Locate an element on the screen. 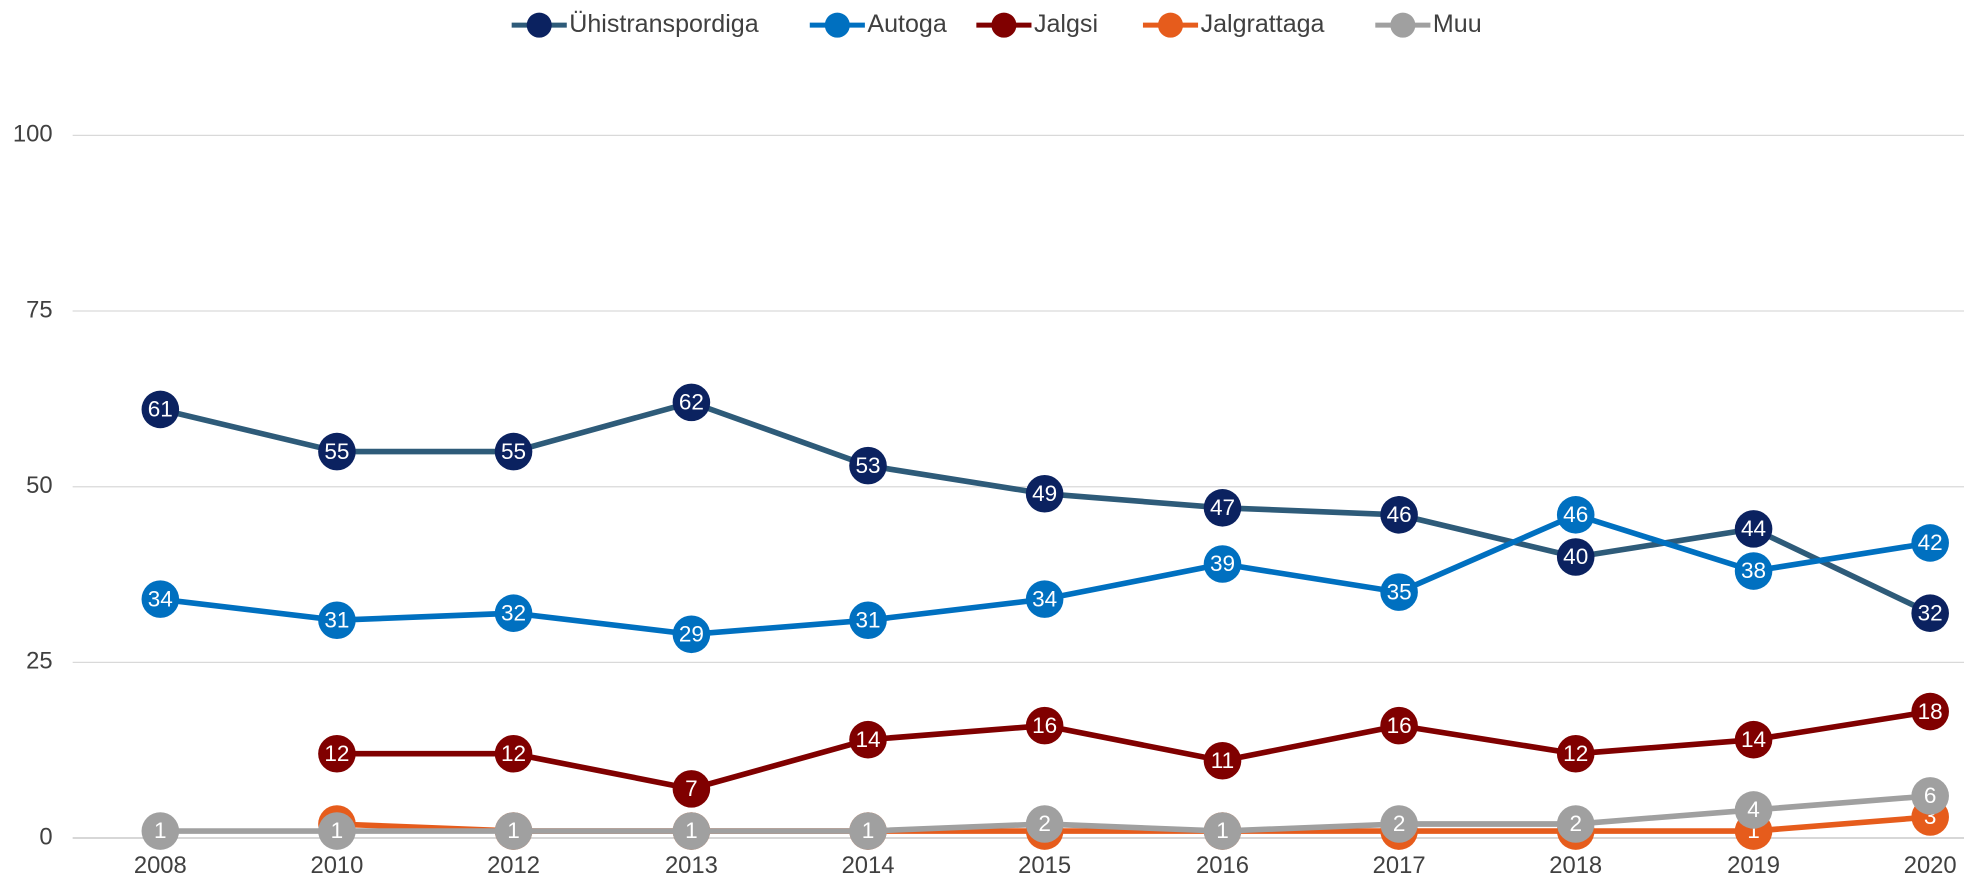 Image resolution: width=1964 pixels, height=882 pixels. x-tick-label: 2012 is located at coordinates (513, 865).